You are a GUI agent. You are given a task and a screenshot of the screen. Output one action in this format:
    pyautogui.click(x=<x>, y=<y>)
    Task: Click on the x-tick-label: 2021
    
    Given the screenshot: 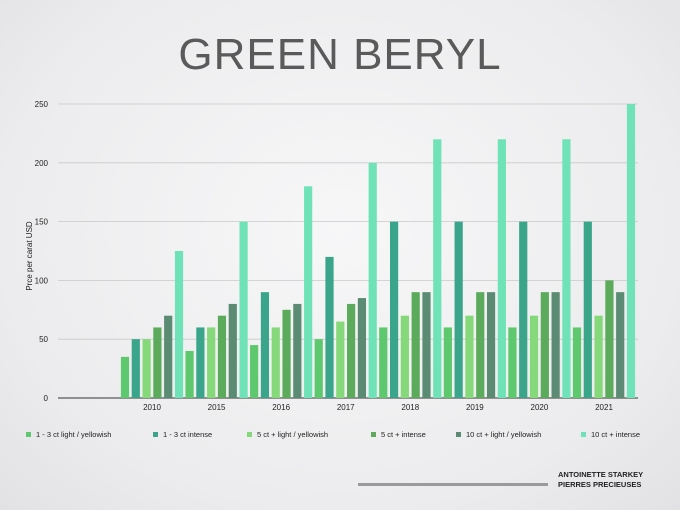 What is the action you would take?
    pyautogui.click(x=604, y=407)
    